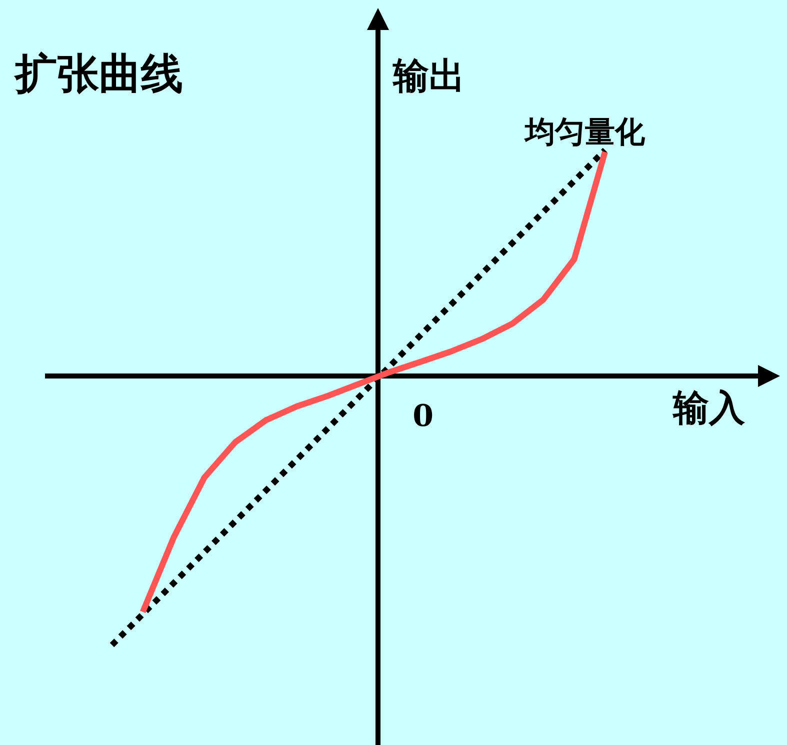 Image resolution: width=787 pixels, height=745 pixels. I want to click on annotation: 0, so click(423, 416).